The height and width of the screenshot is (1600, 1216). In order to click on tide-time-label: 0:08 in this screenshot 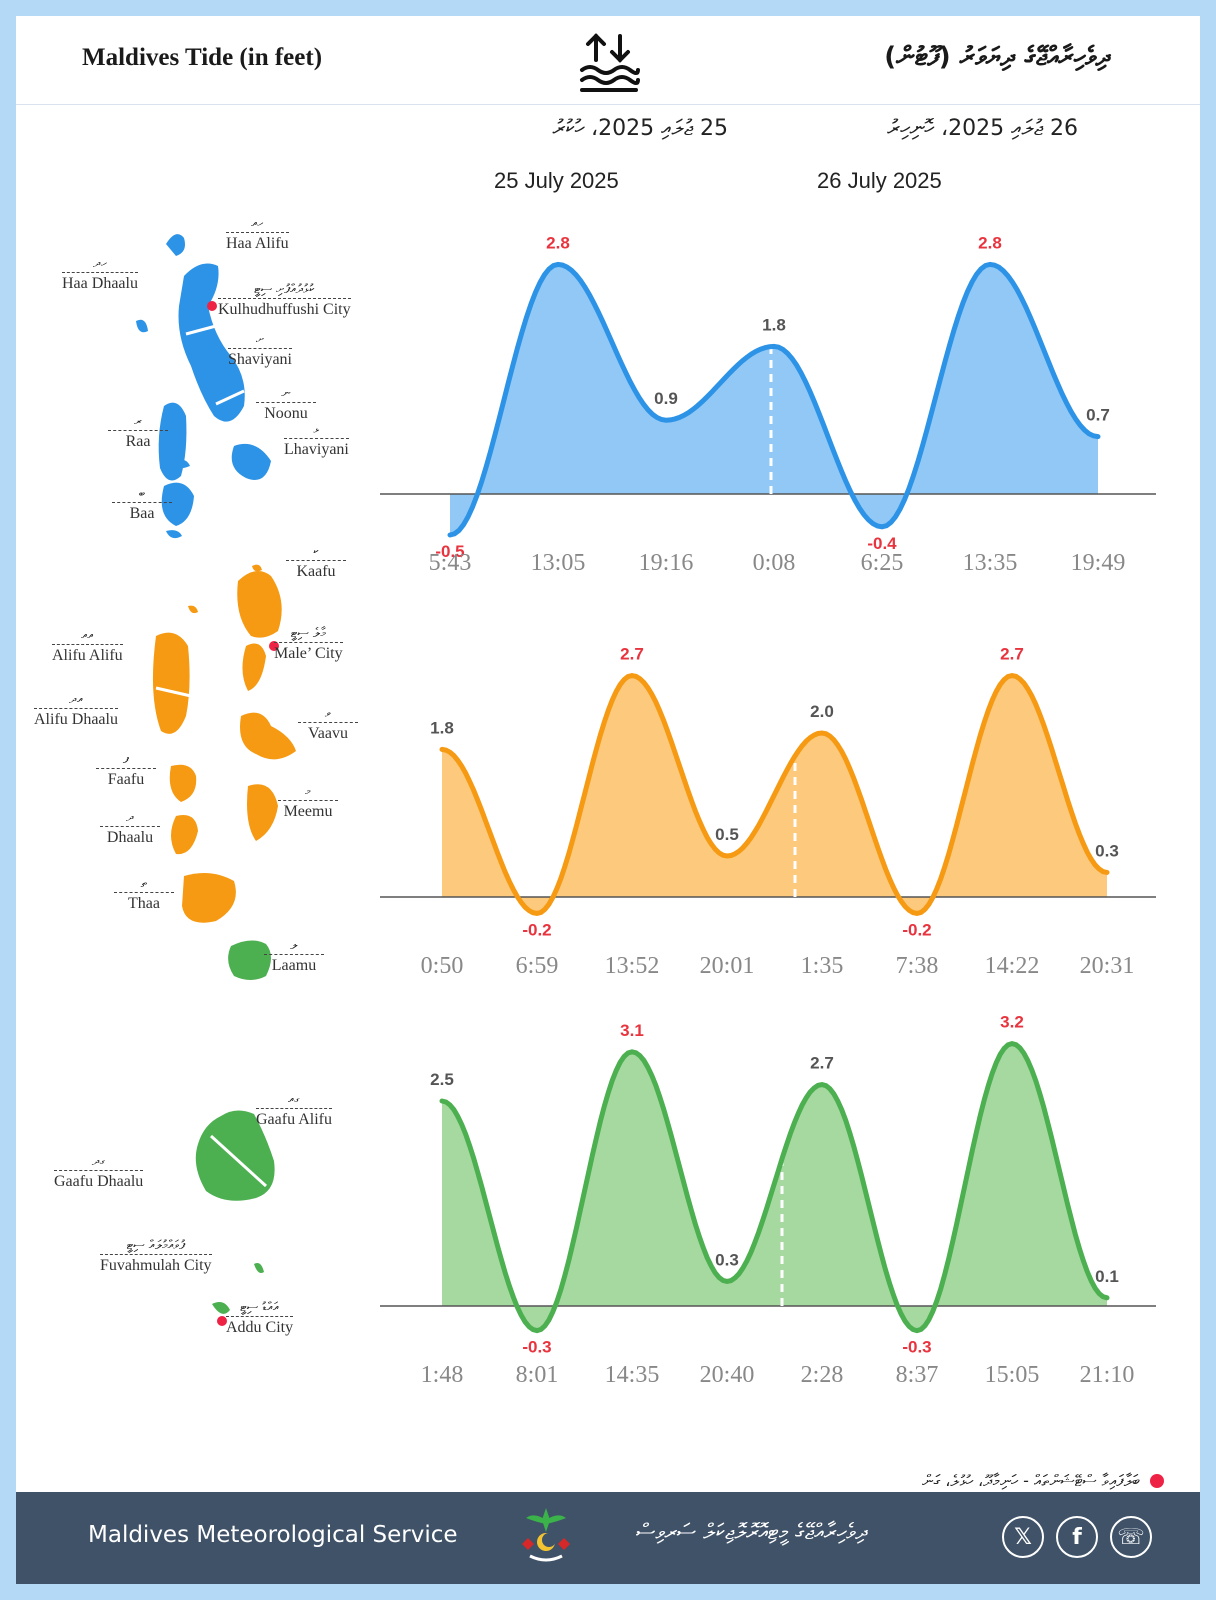, I will do `click(774, 563)`.